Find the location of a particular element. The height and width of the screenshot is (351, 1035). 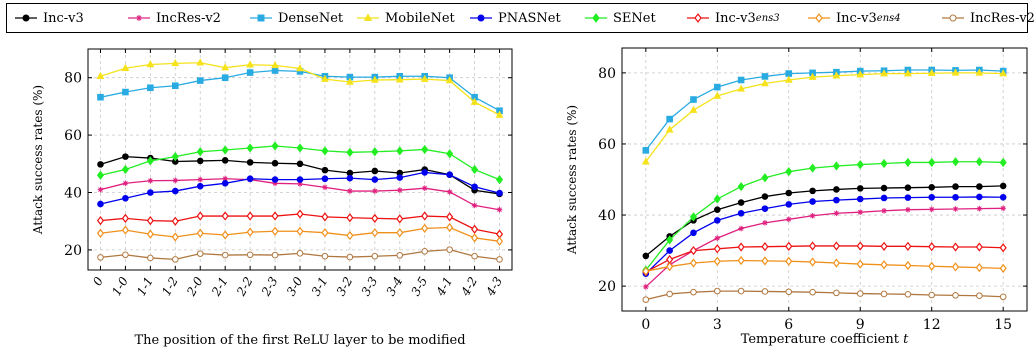

series-senet is located at coordinates (300, 163).